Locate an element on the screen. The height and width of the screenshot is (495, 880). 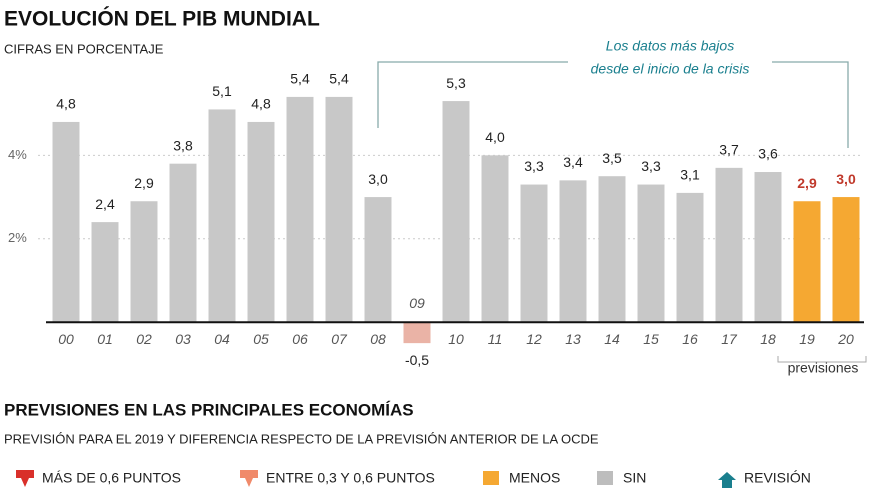
x-tick-label: 00 is located at coordinates (66, 339).